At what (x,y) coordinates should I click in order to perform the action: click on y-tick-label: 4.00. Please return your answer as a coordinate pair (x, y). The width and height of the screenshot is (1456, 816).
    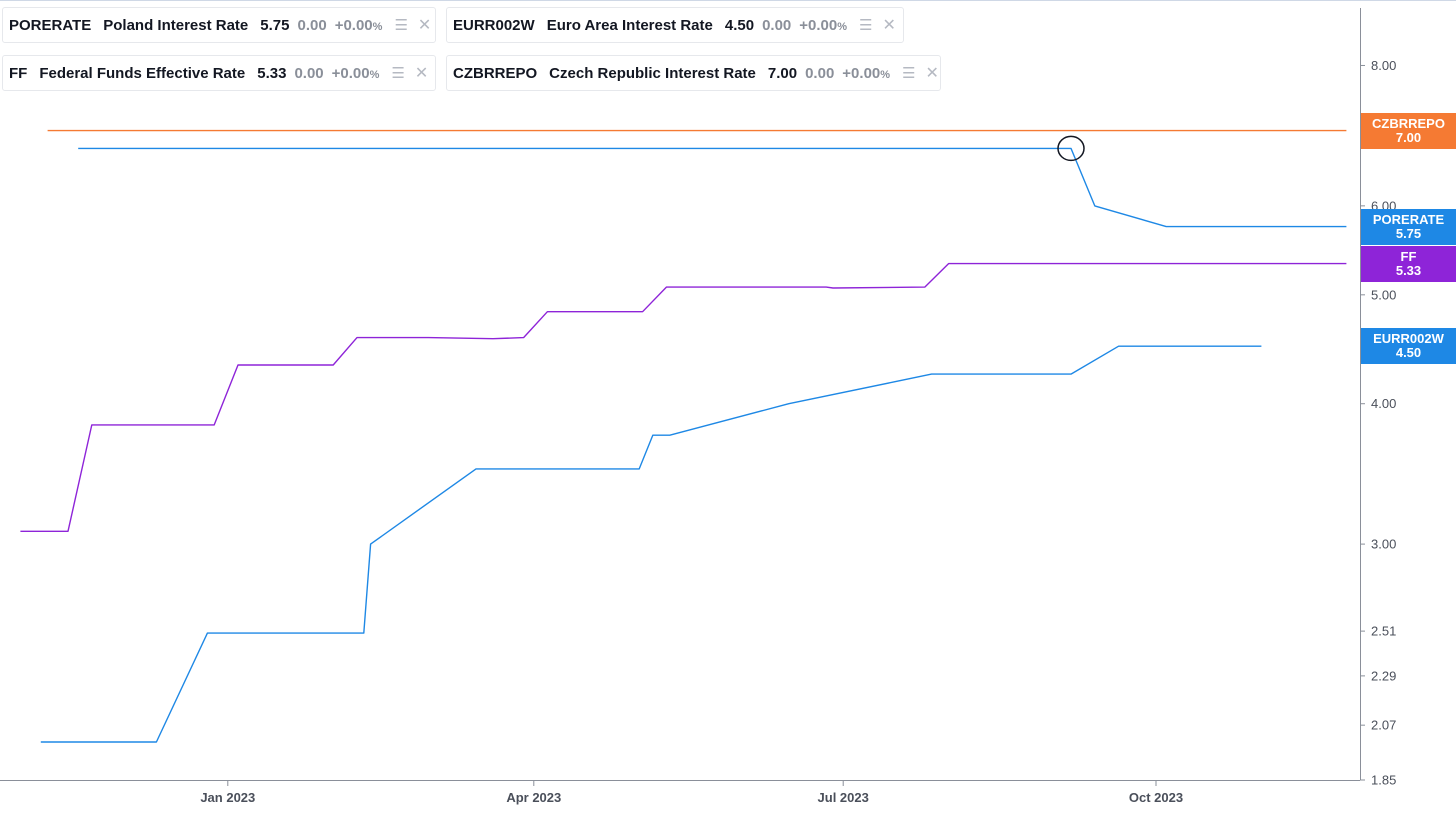
    Looking at the image, I should click on (1383, 403).